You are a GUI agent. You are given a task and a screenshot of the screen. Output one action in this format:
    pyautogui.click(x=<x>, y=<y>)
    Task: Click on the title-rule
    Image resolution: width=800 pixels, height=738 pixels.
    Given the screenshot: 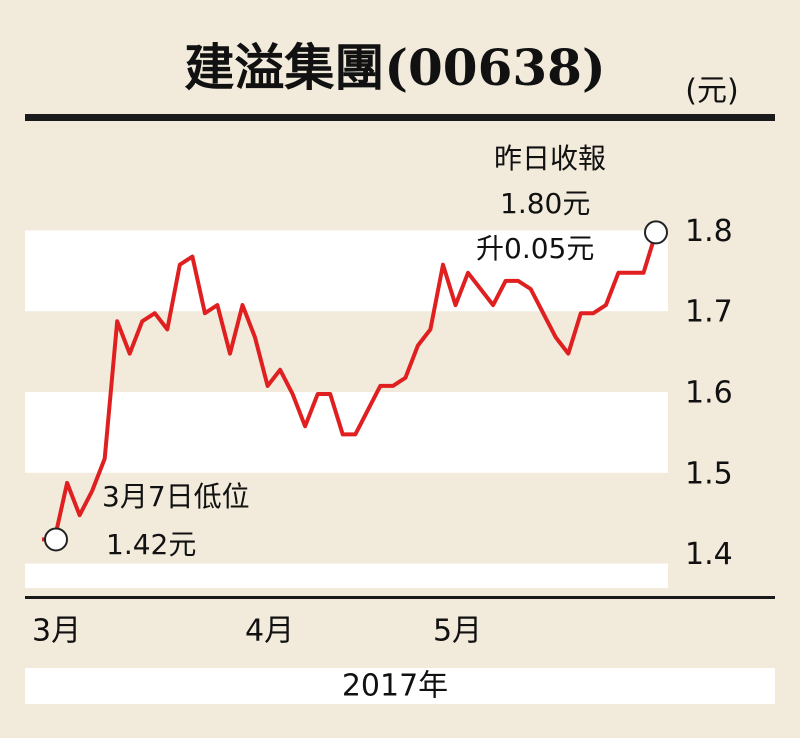 What is the action you would take?
    pyautogui.click(x=400, y=117)
    